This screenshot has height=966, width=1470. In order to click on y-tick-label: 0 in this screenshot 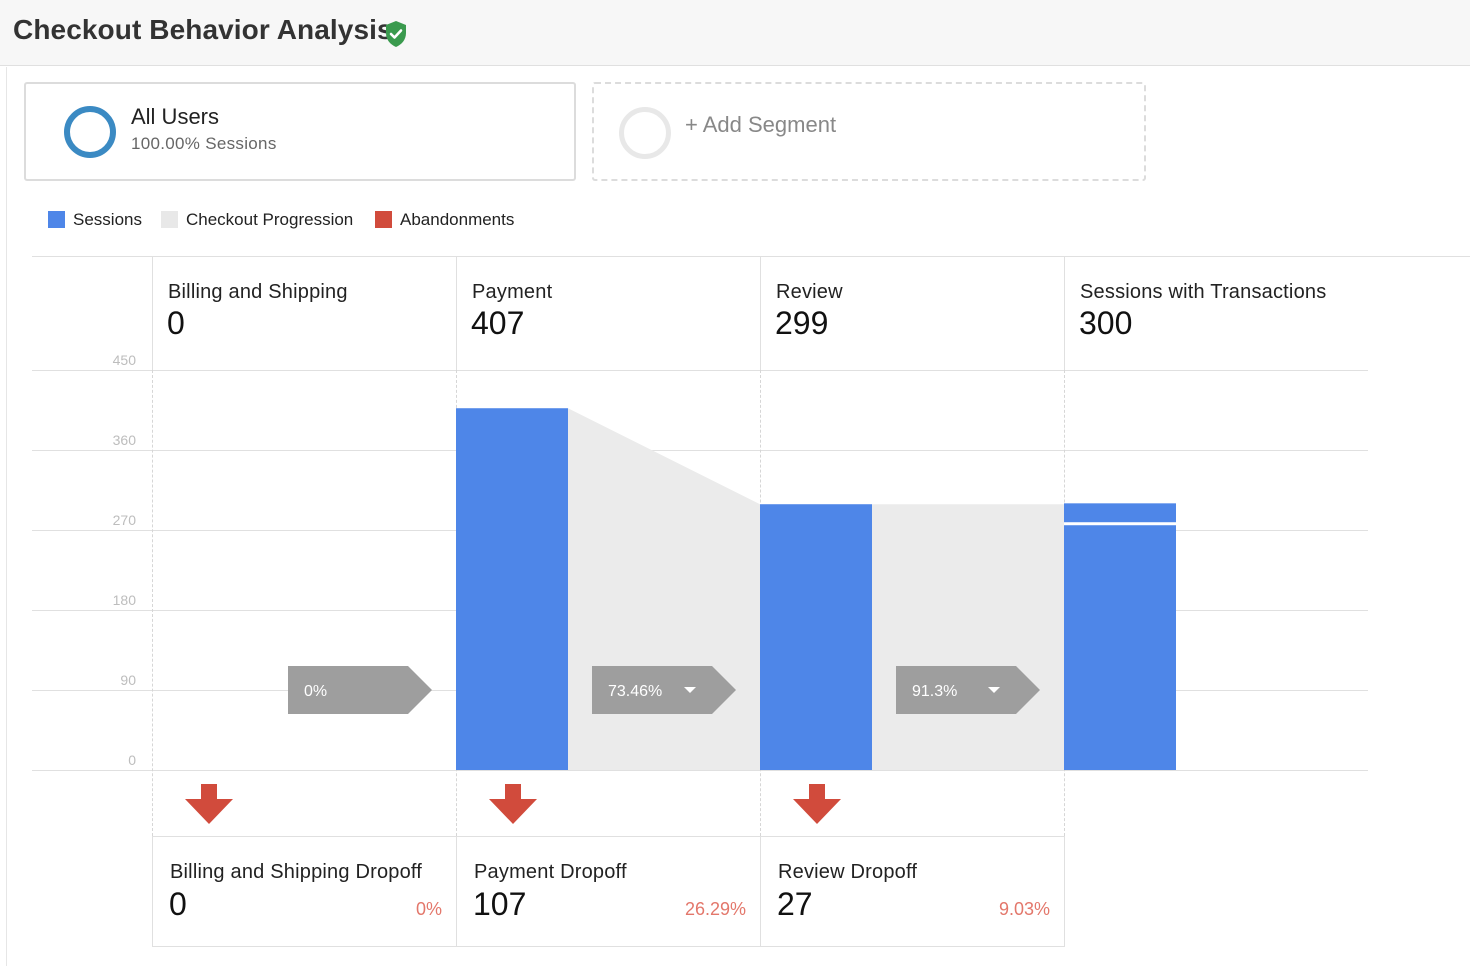, I will do `click(132, 760)`.